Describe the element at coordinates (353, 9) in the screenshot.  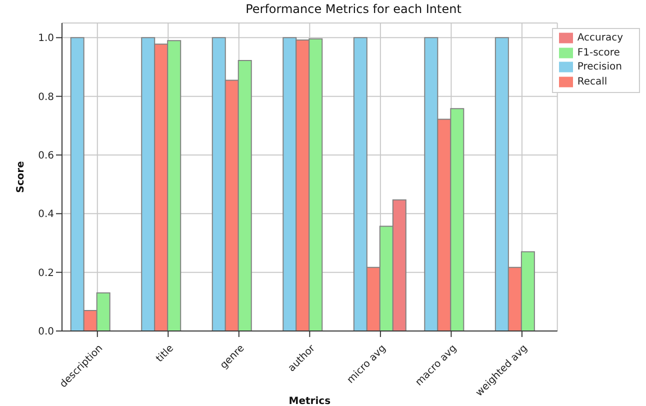
I see `chart-title: Performance Metrics for each Intent` at that location.